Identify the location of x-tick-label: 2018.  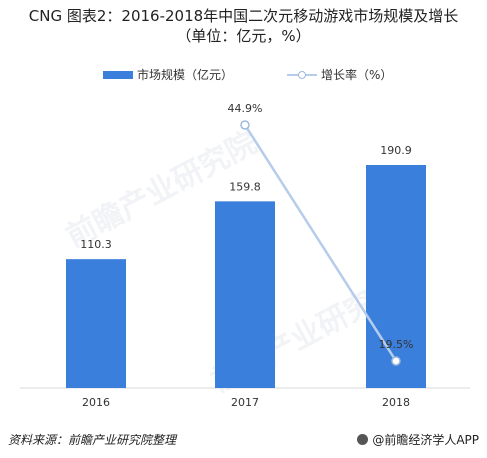
(396, 402).